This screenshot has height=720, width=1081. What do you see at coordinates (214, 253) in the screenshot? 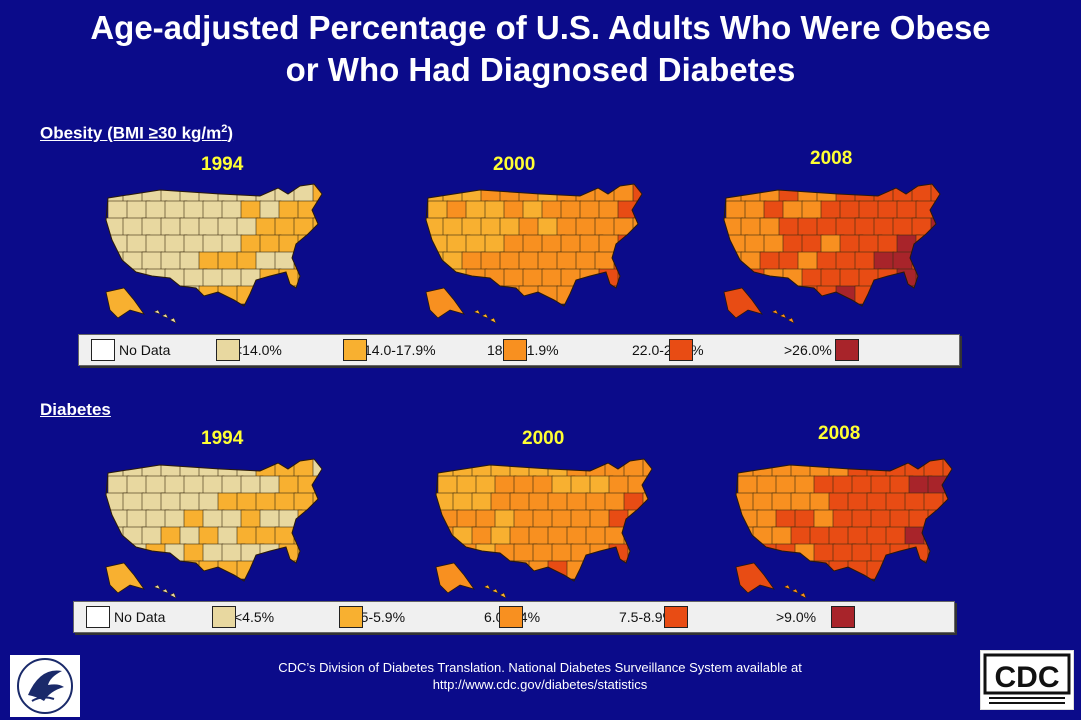
I see `obesity-map-1994` at bounding box center [214, 253].